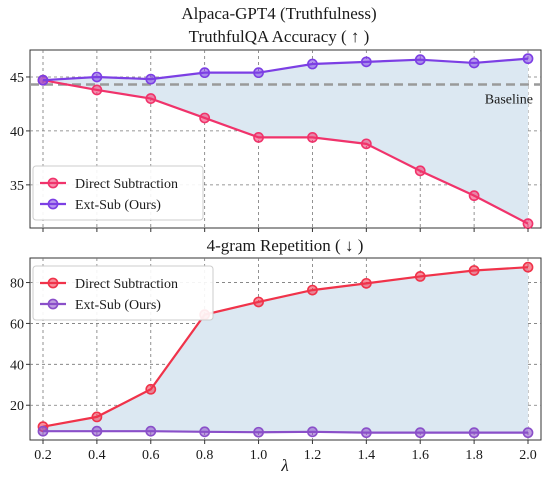 The height and width of the screenshot is (478, 548). Describe the element at coordinates (474, 455) in the screenshot. I see `x-tick-label: 1.8` at that location.